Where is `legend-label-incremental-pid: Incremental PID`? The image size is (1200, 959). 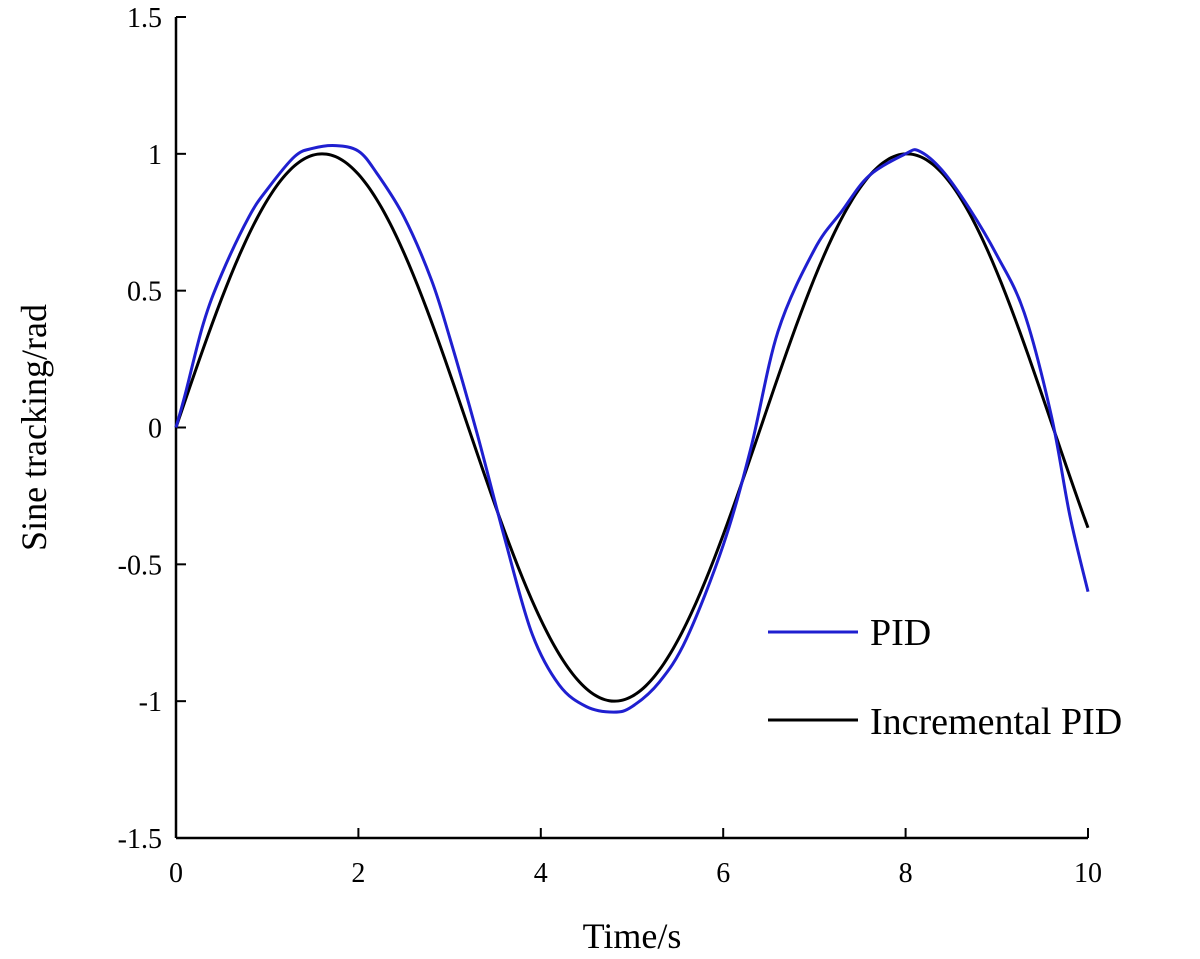
legend-label-incremental-pid: Incremental PID is located at coordinates (996, 722).